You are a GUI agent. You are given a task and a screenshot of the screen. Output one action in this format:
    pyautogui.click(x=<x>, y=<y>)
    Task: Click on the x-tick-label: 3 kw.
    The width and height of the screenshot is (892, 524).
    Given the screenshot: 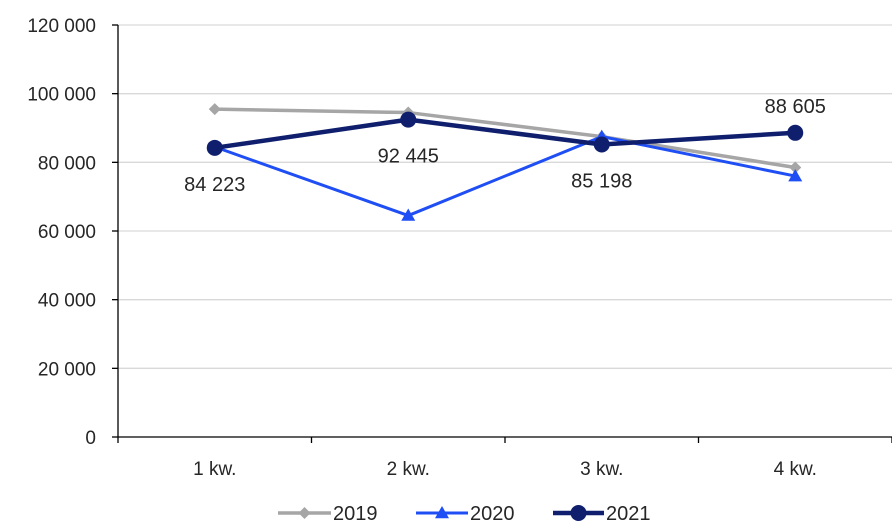 What is the action you would take?
    pyautogui.click(x=601, y=469)
    